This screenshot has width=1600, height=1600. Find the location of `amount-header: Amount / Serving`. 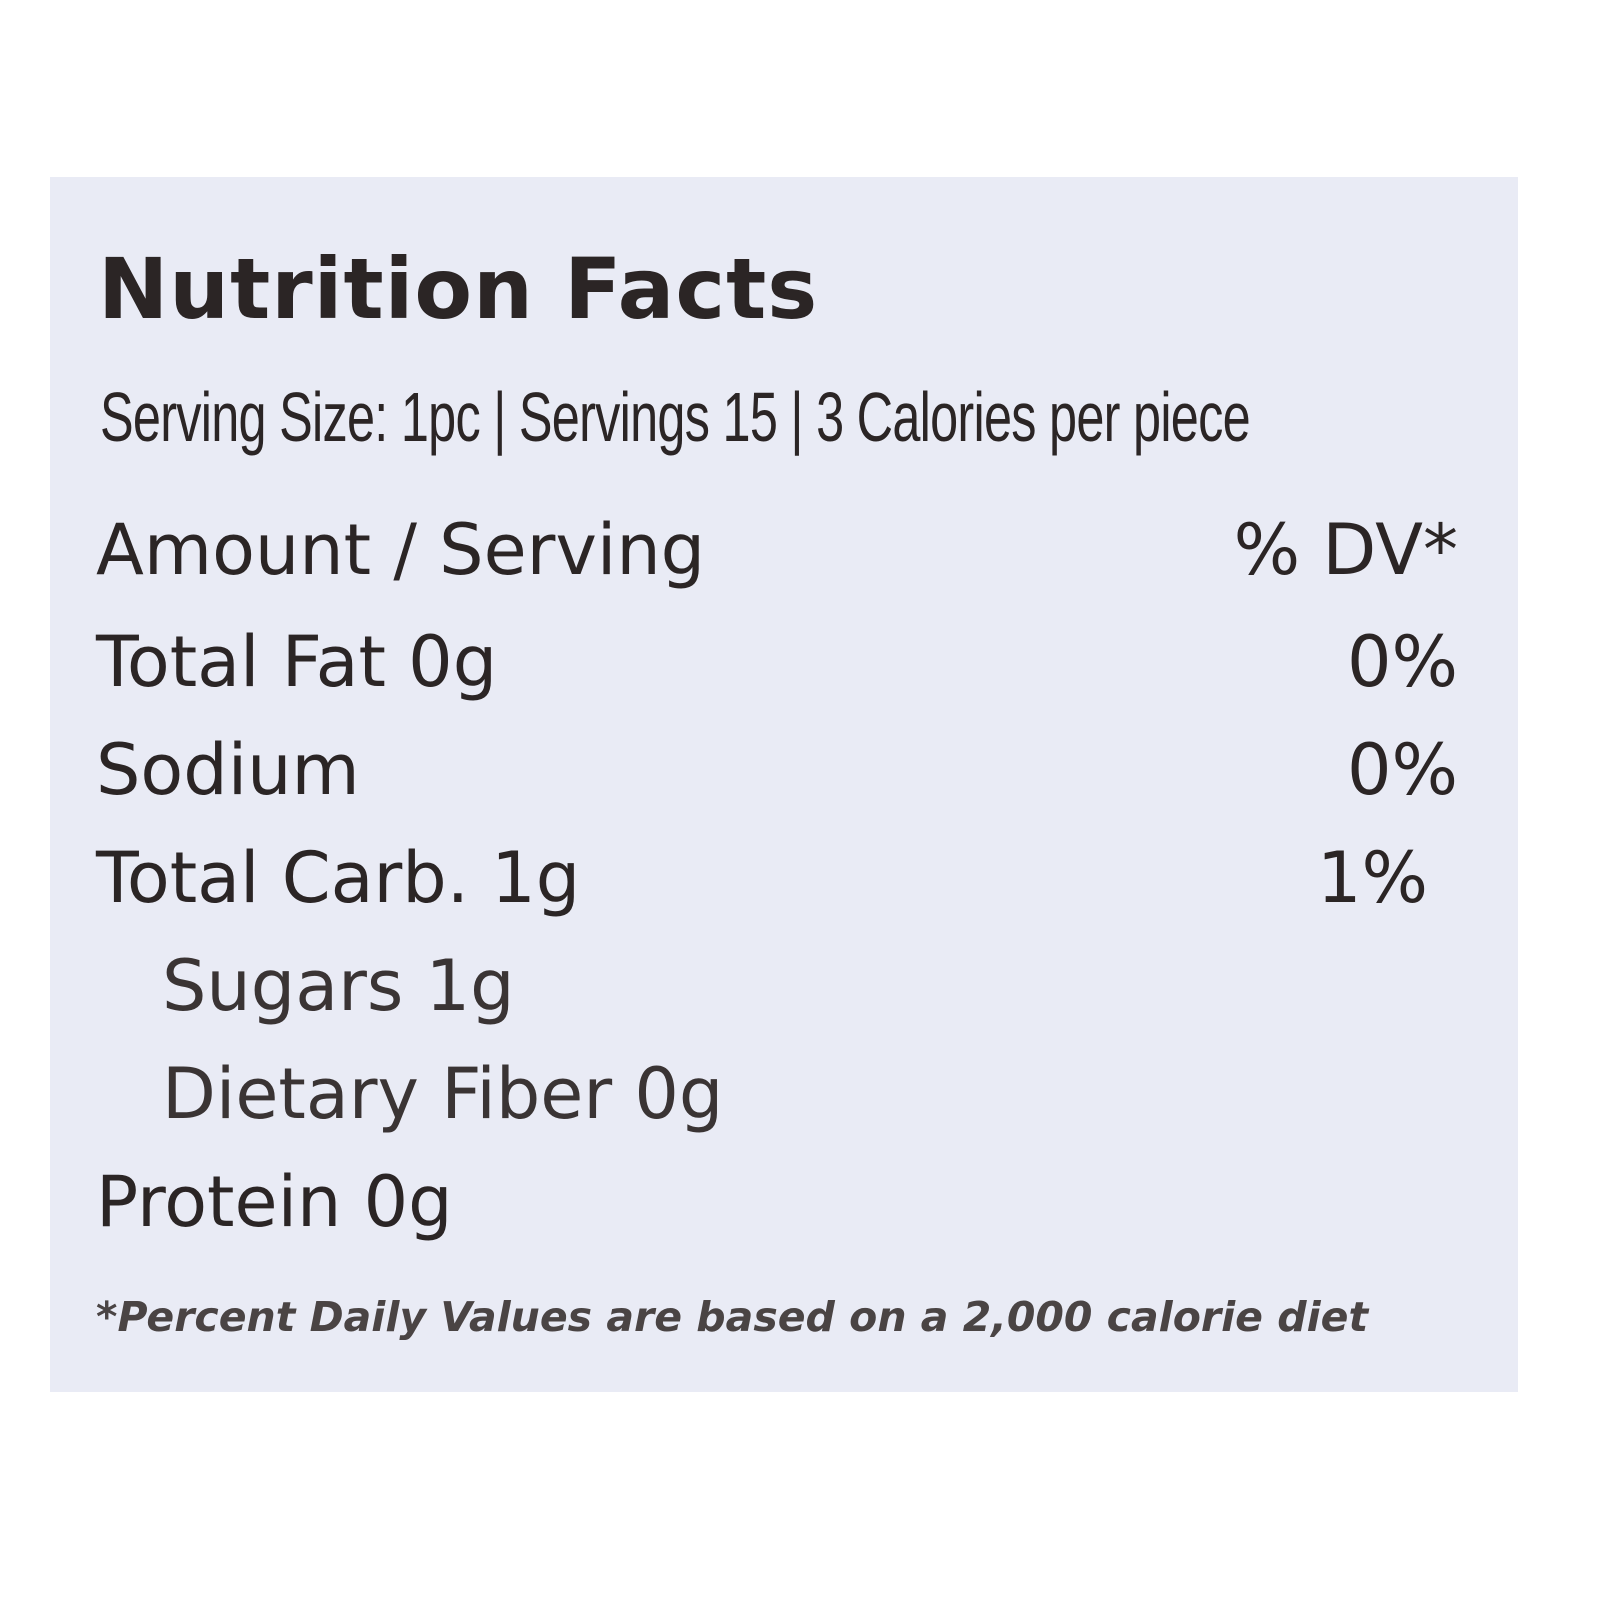

amount-header: Amount / Serving is located at coordinates (401, 550).